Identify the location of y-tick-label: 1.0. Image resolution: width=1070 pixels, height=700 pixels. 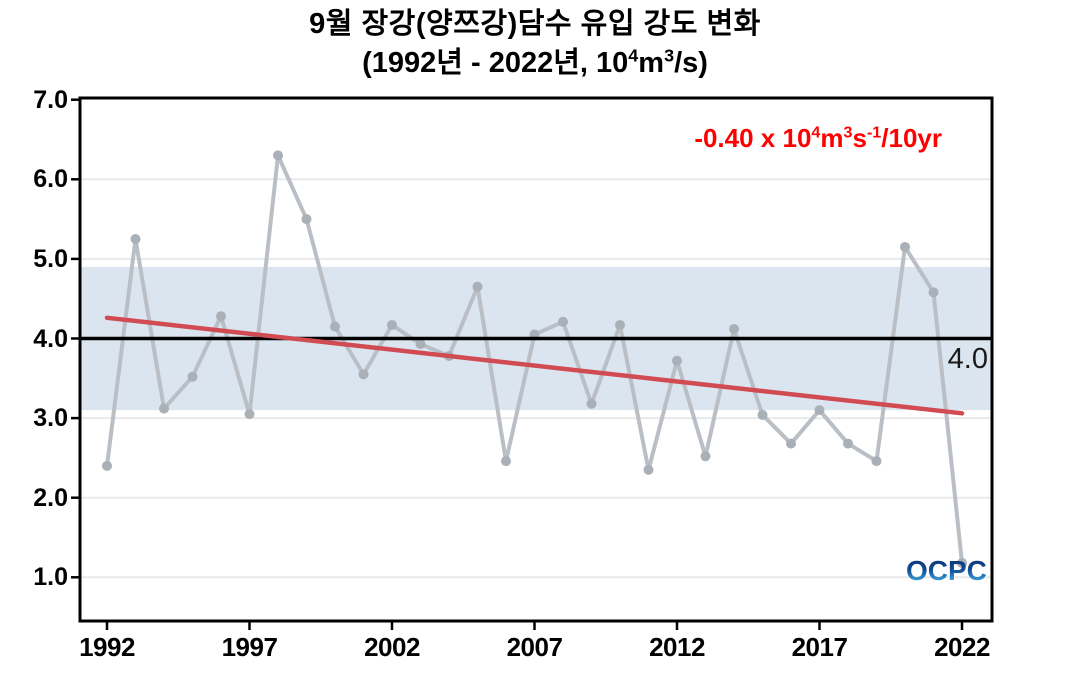
(50, 577).